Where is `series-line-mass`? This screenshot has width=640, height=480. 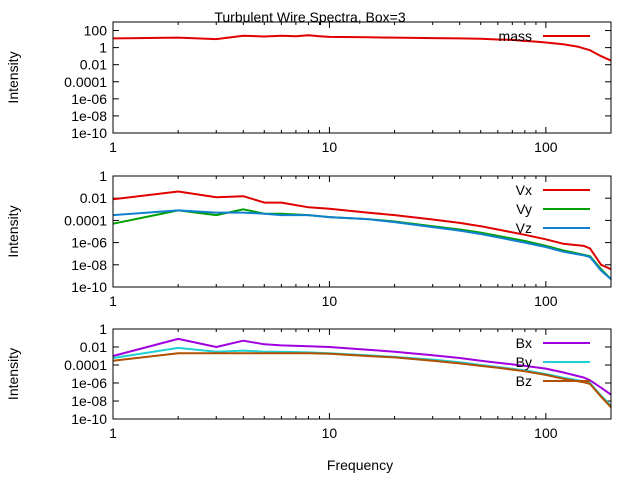 series-line-mass is located at coordinates (362, 48).